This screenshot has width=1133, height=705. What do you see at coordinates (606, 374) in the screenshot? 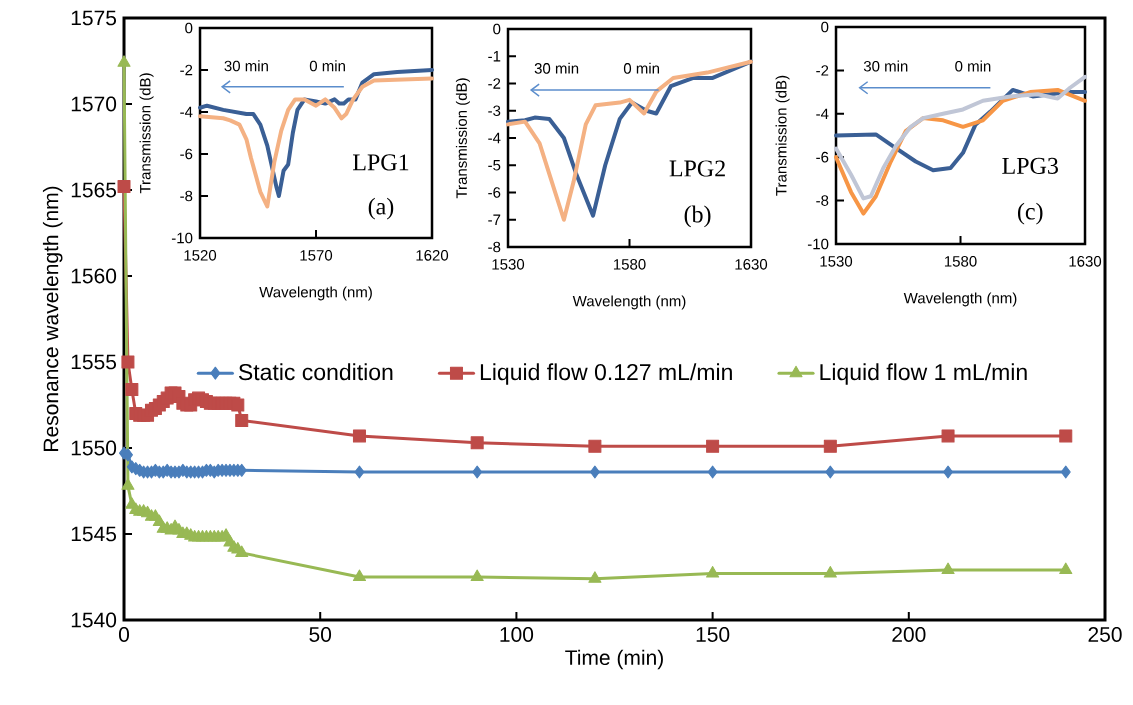
I see `legend-label: Liquid flow 0.127 mL/min` at bounding box center [606, 374].